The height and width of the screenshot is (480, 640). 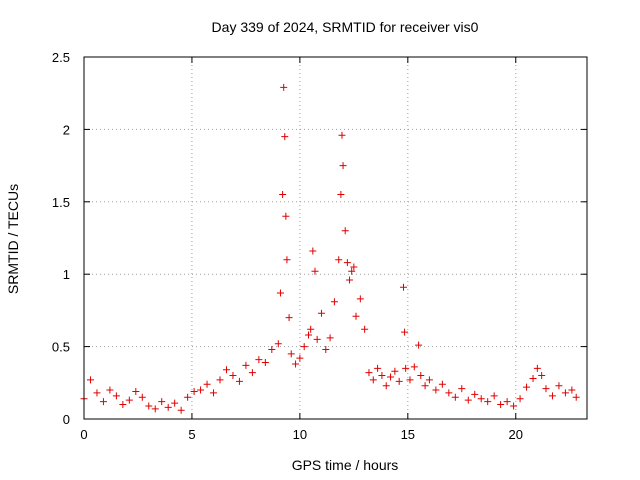 What do you see at coordinates (61, 202) in the screenshot?
I see `y-tick-label: 1.5` at bounding box center [61, 202].